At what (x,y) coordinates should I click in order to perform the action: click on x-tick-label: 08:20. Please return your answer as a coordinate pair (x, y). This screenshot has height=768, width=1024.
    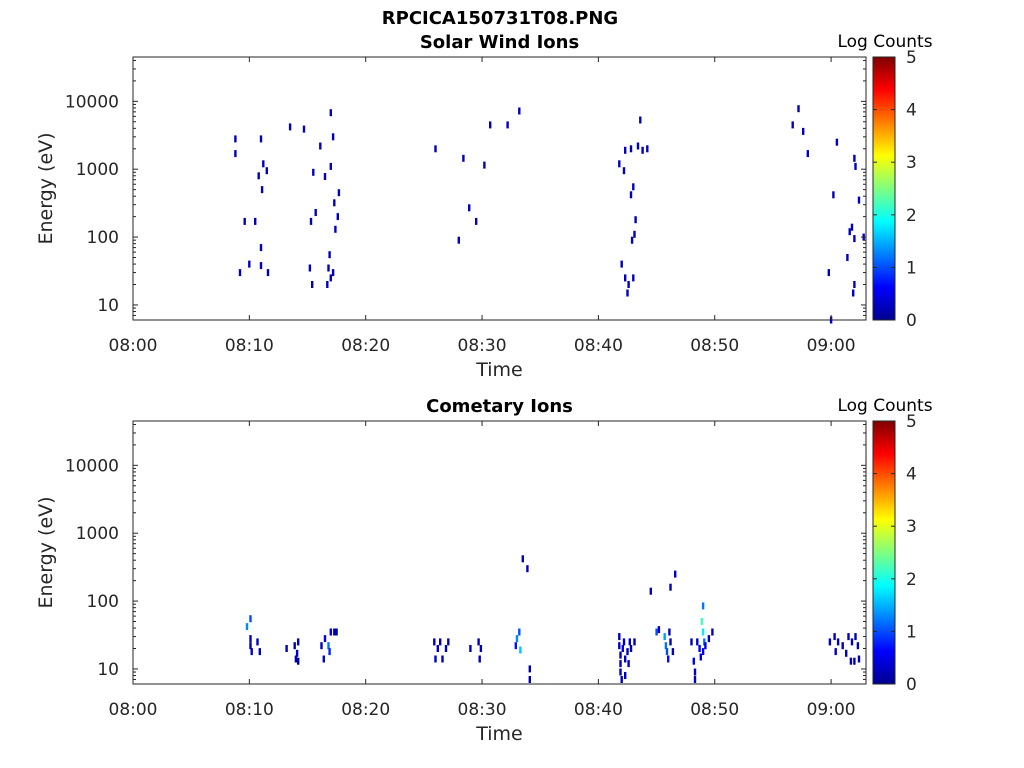
    Looking at the image, I should click on (365, 346).